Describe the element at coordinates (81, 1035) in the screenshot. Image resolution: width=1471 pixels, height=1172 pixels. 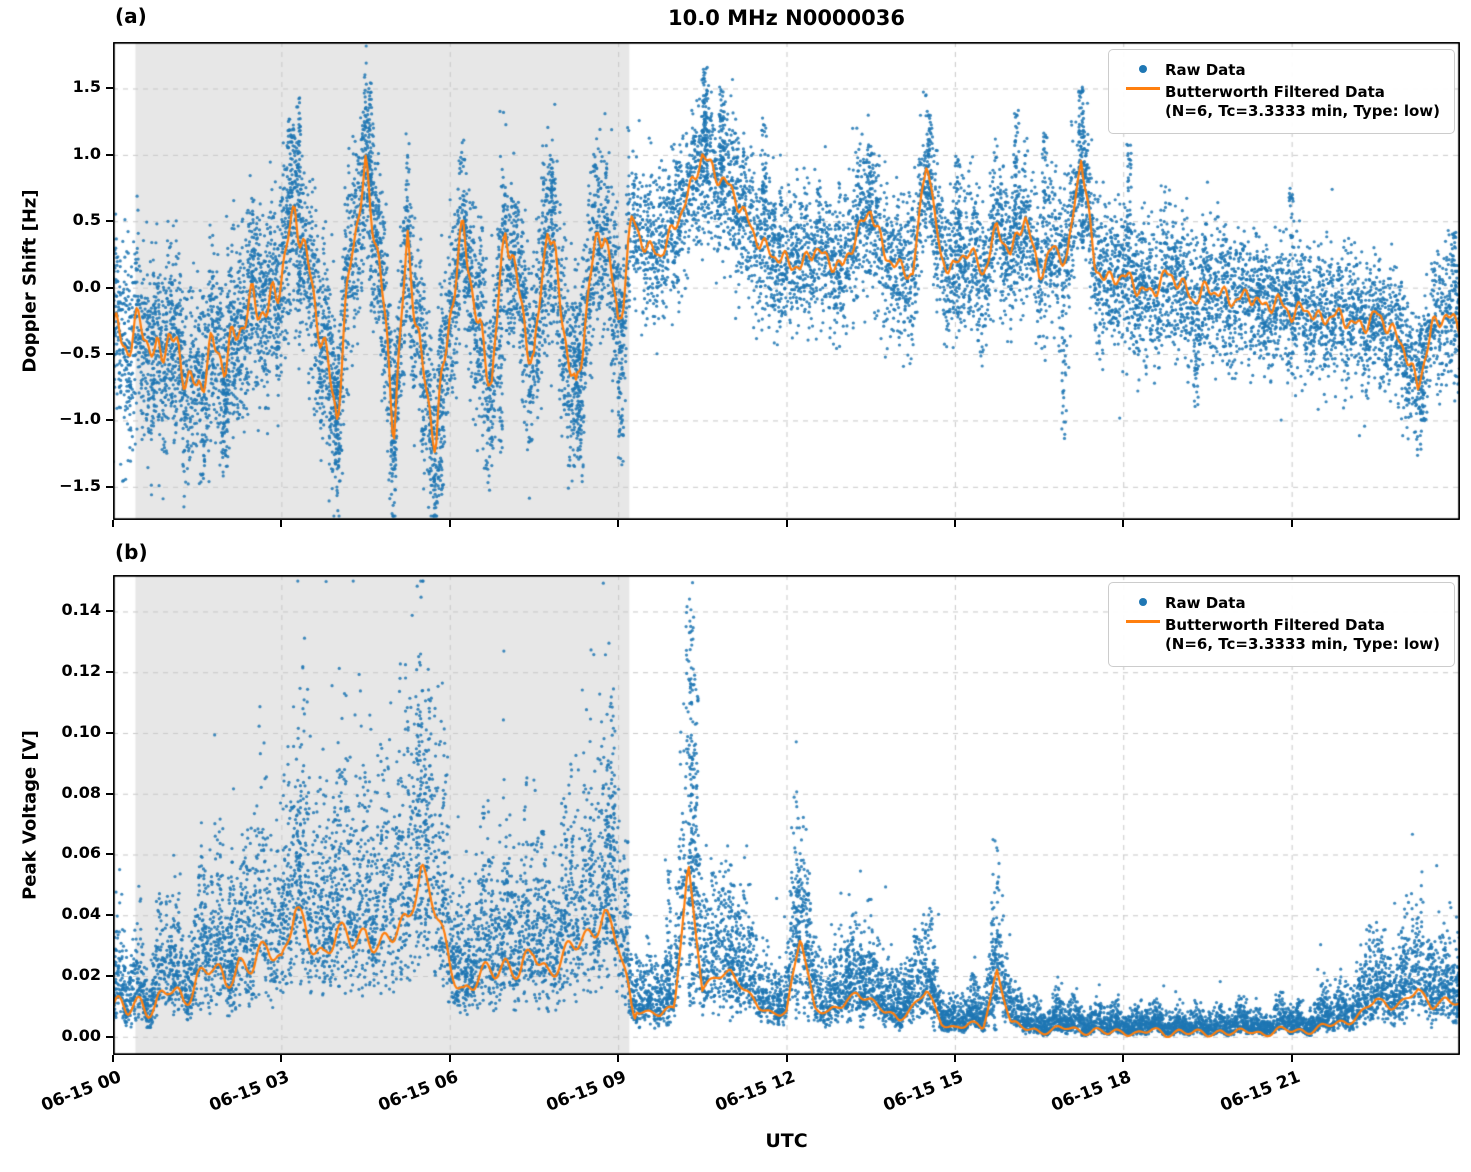
I see `y-tick-label: 0.00` at that location.